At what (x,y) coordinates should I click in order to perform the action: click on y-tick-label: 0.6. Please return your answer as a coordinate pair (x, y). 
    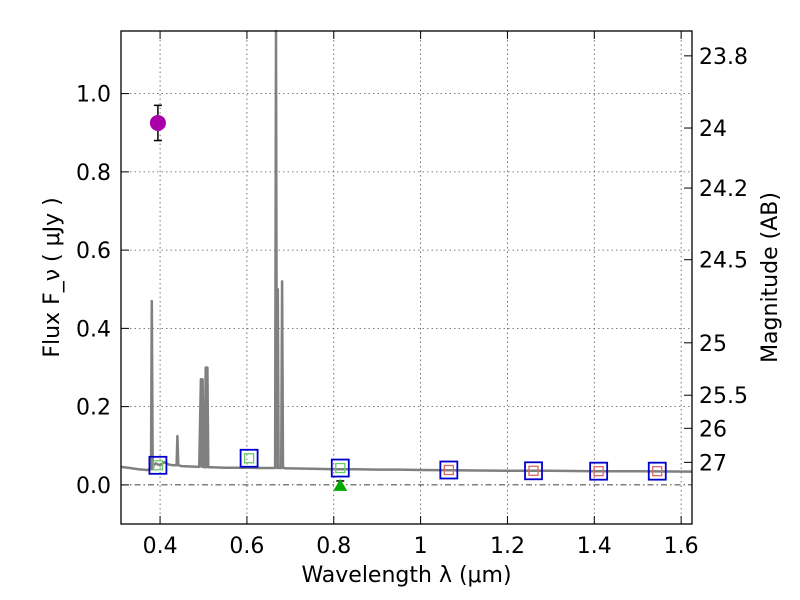
    Looking at the image, I should click on (93, 251).